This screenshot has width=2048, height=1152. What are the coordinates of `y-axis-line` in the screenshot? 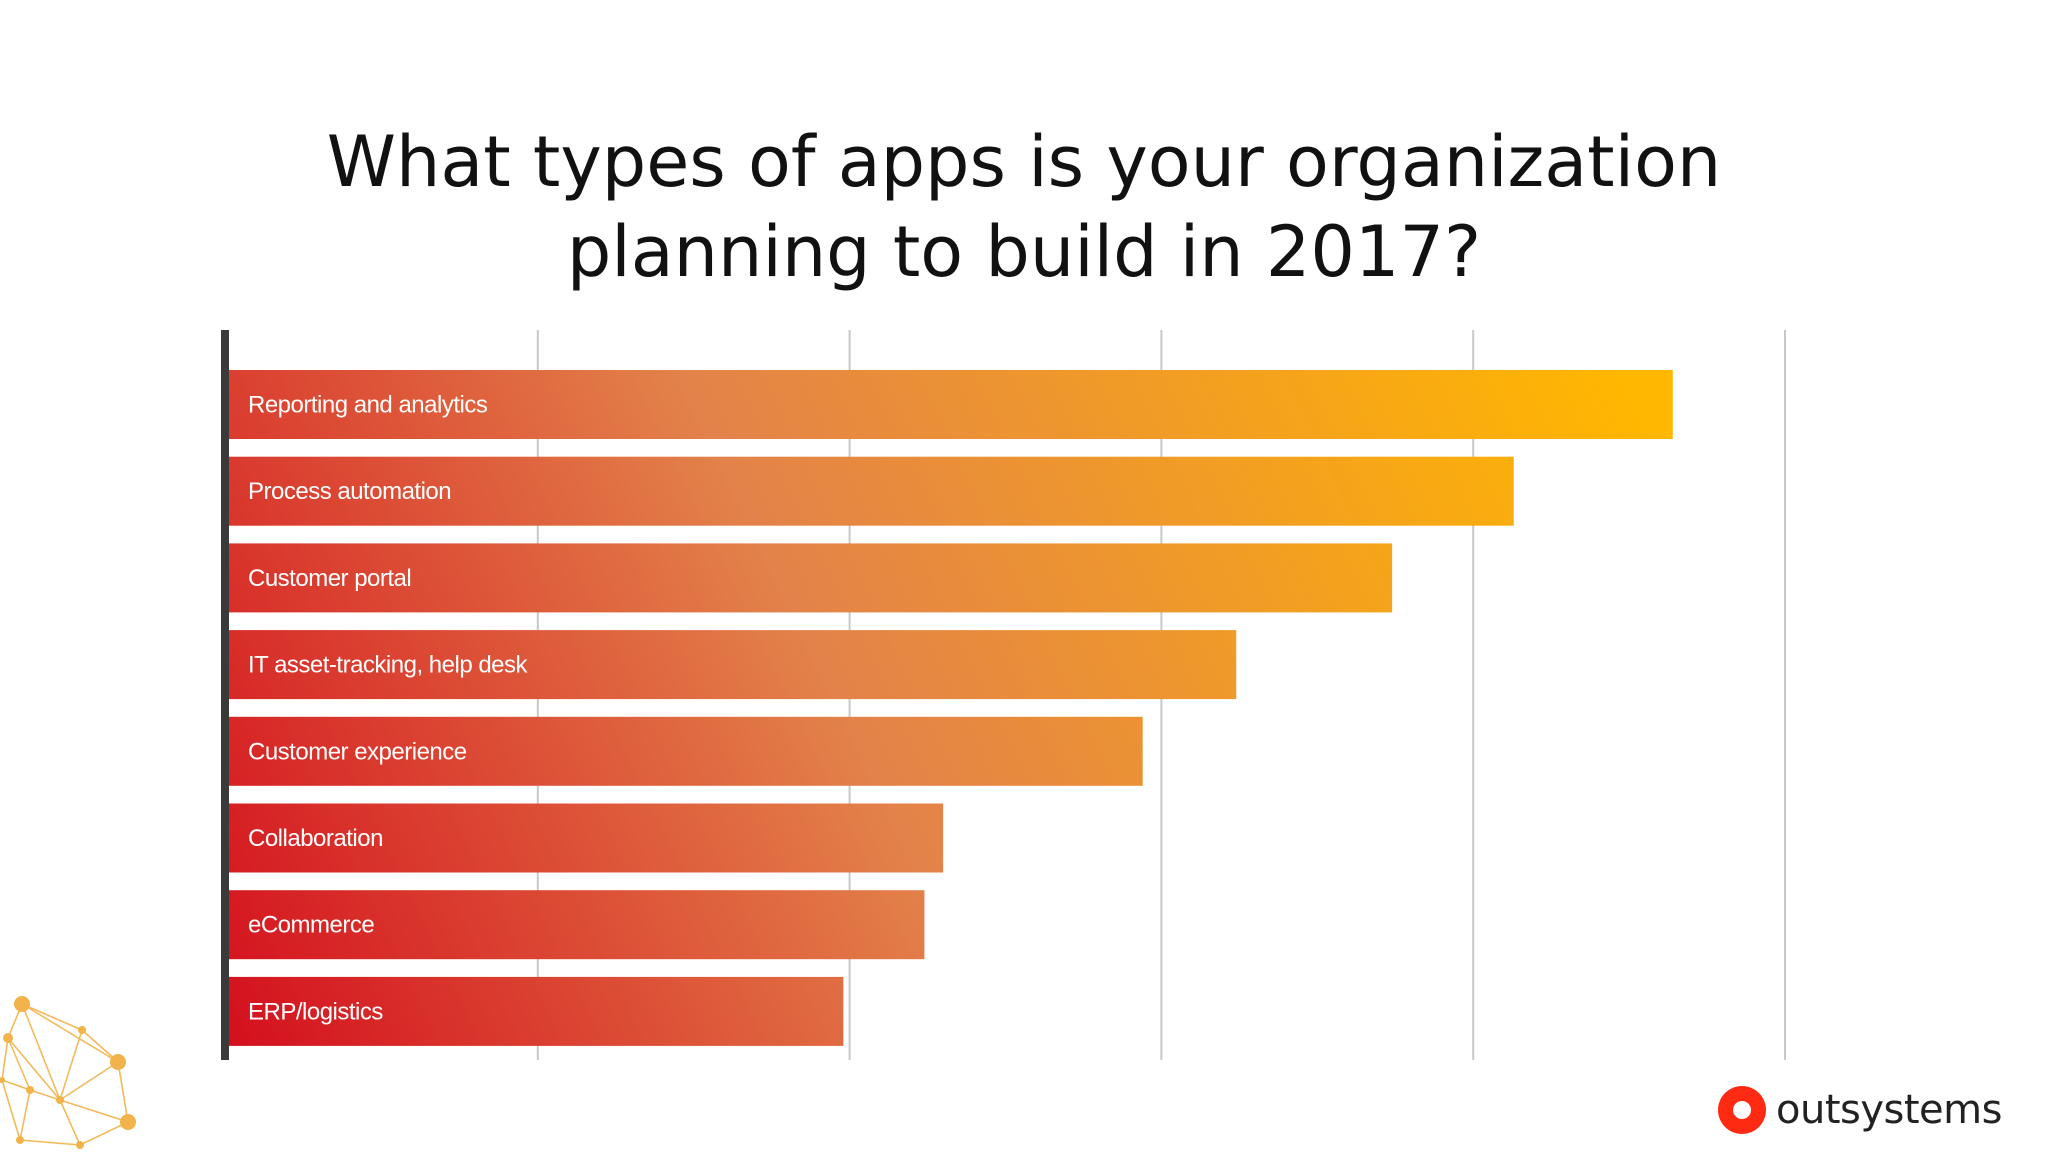 It's located at (225, 695).